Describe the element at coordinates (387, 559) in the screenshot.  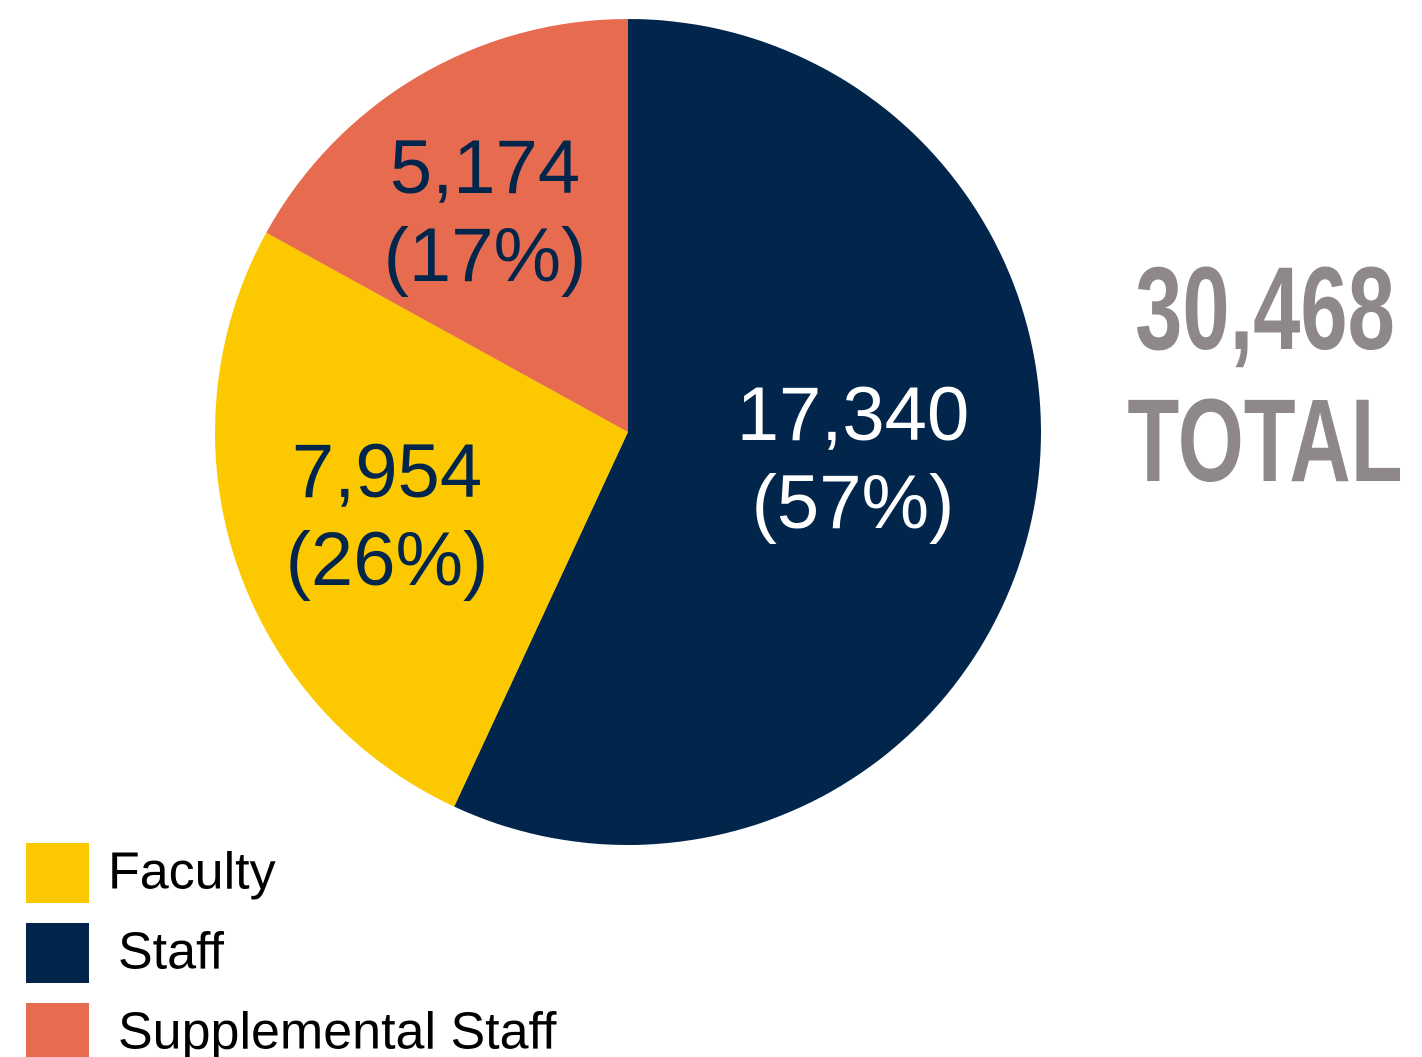
I see `slice-percent-label: (26%)` at that location.